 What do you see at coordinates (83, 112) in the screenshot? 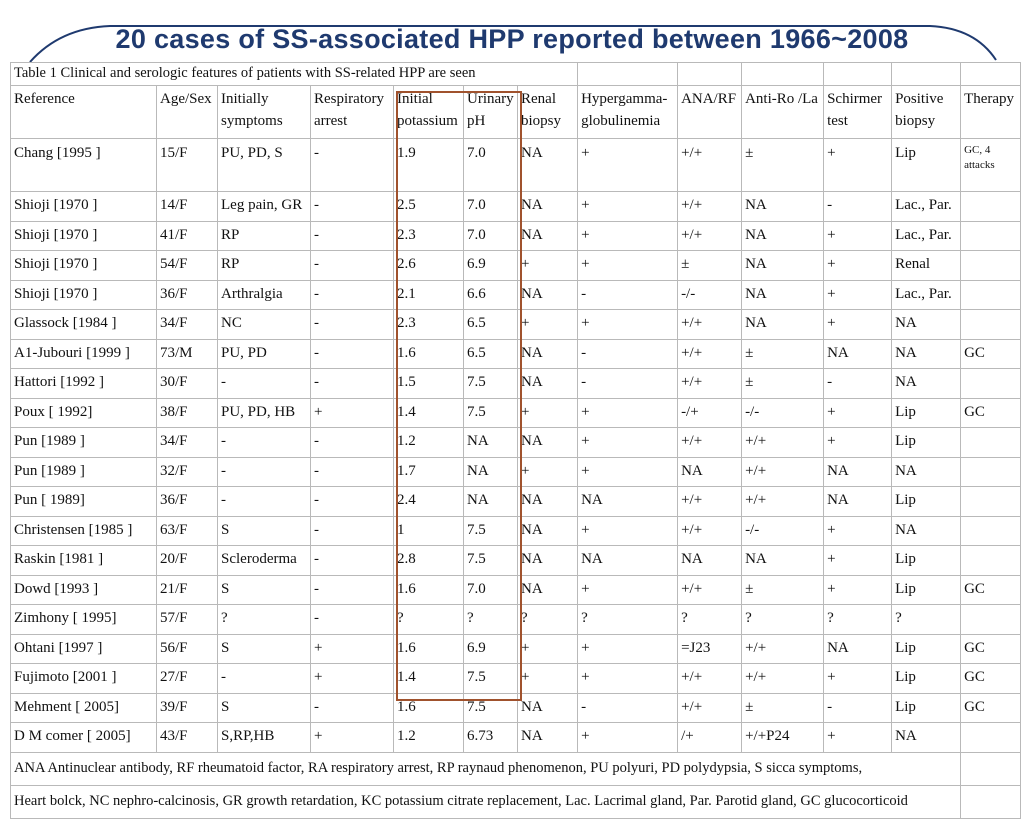
I see `column-header: Reference` at bounding box center [83, 112].